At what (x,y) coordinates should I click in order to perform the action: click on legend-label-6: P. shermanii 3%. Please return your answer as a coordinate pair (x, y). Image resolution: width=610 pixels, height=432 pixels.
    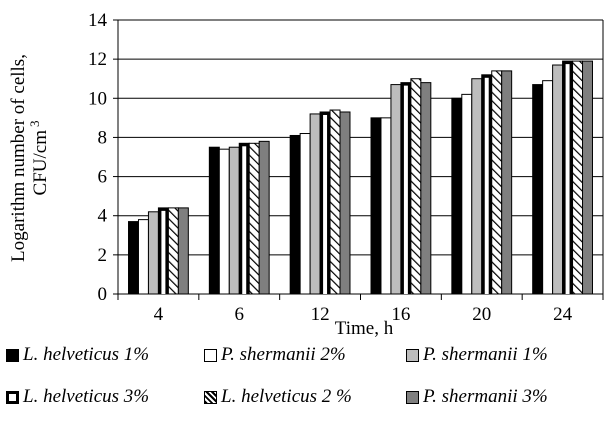
    Looking at the image, I should click on (485, 396).